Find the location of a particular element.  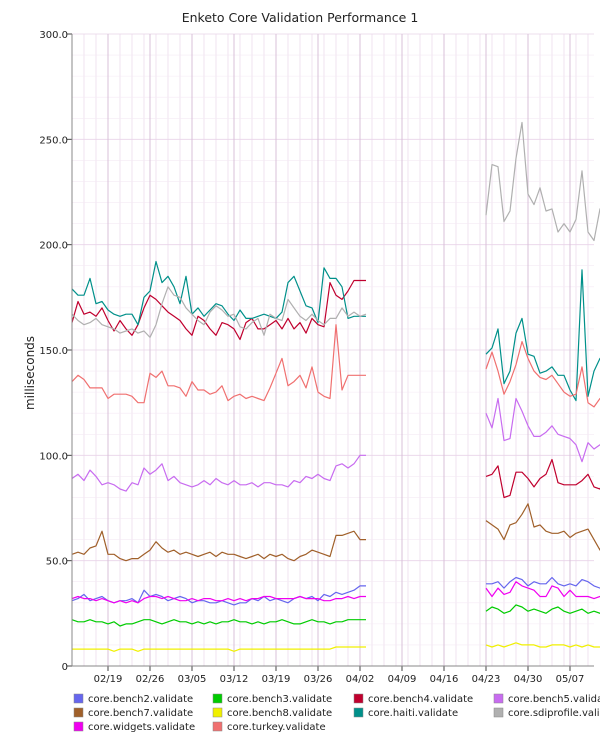

chart-title: Enketo Core Validation Performance 1 is located at coordinates (300, 17).